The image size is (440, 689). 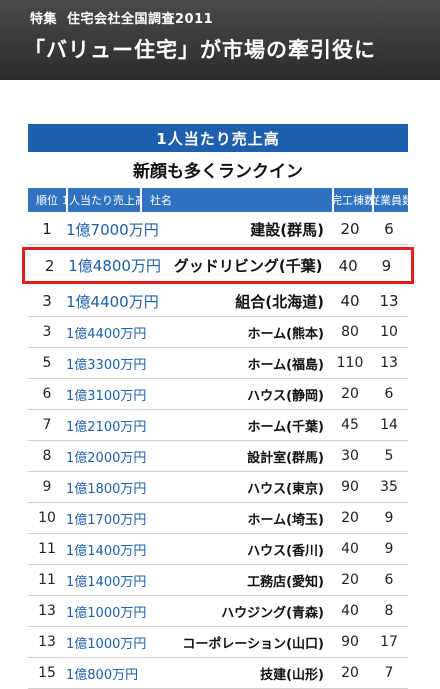 What do you see at coordinates (350, 425) in the screenshot?
I see `units-cell: 45` at bounding box center [350, 425].